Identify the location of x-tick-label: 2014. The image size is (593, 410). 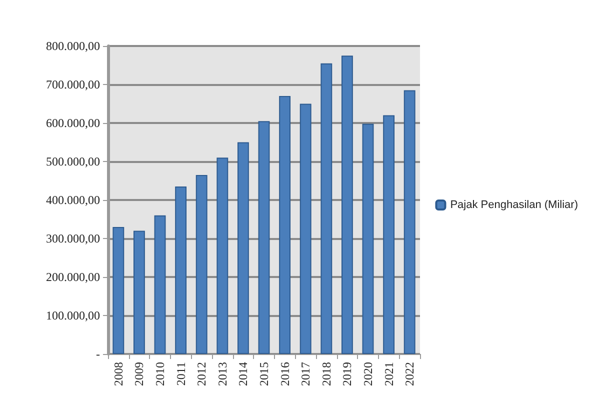
(243, 374).